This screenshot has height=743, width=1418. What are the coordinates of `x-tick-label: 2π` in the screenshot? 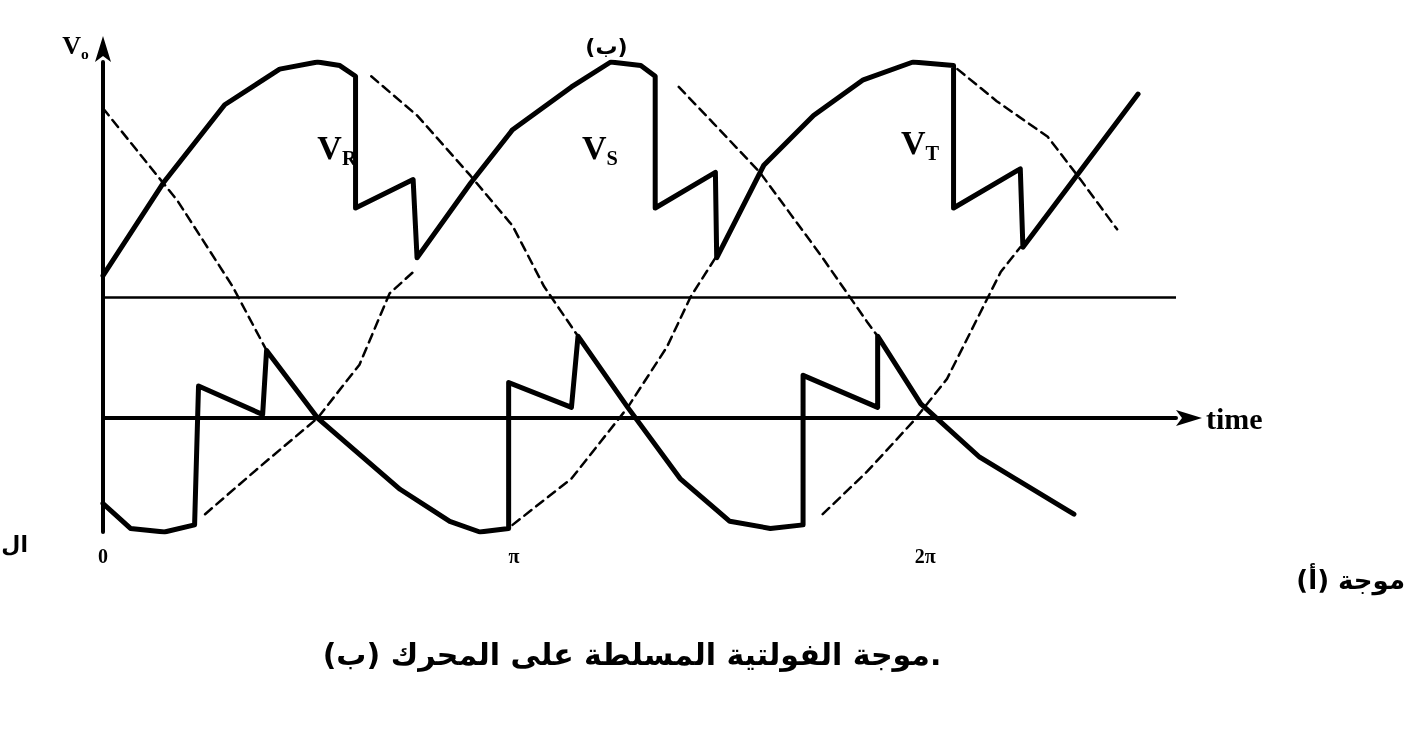 It's located at (925, 556).